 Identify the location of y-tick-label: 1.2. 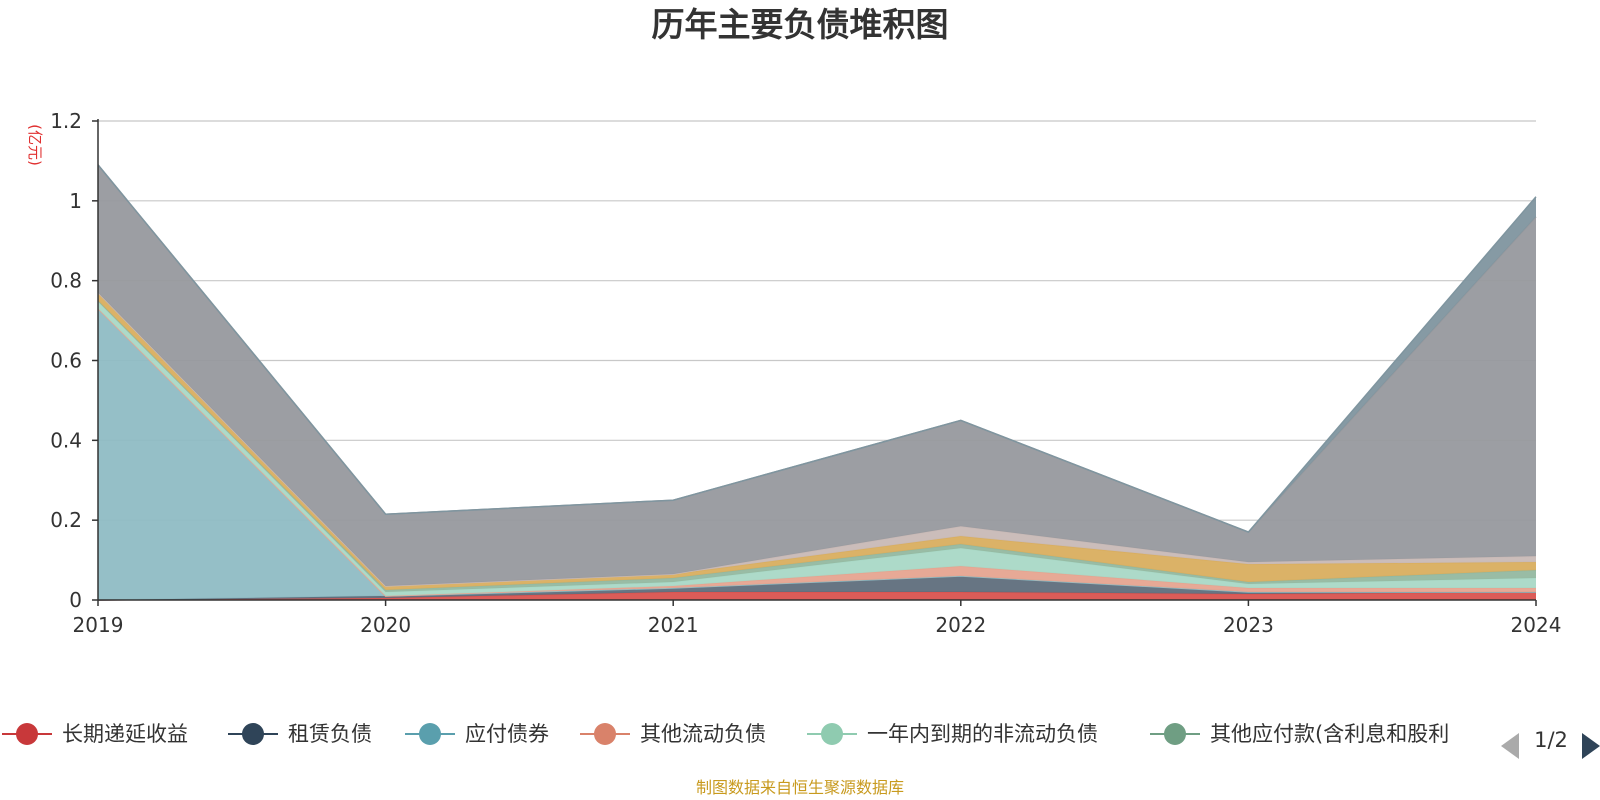
(66, 121).